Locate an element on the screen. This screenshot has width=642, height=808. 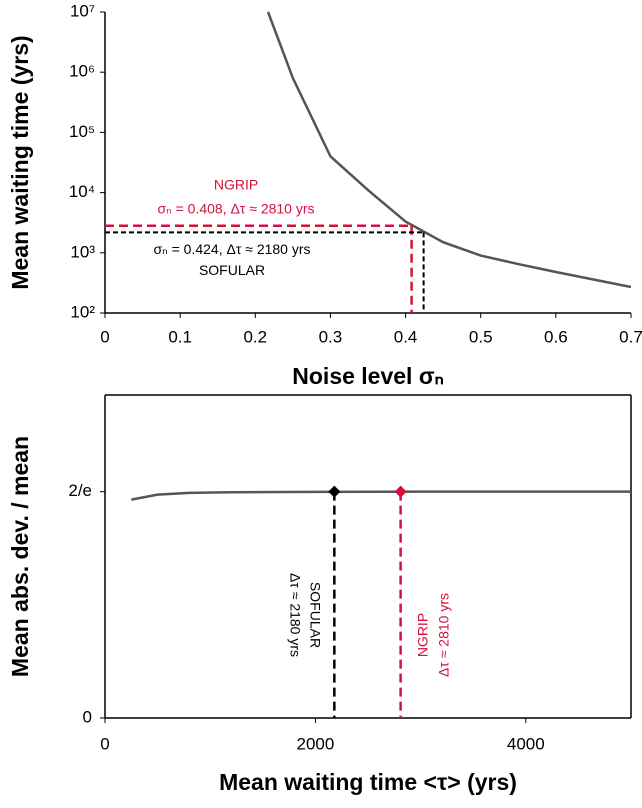
y-tick-label: 10³ is located at coordinates (82, 251).